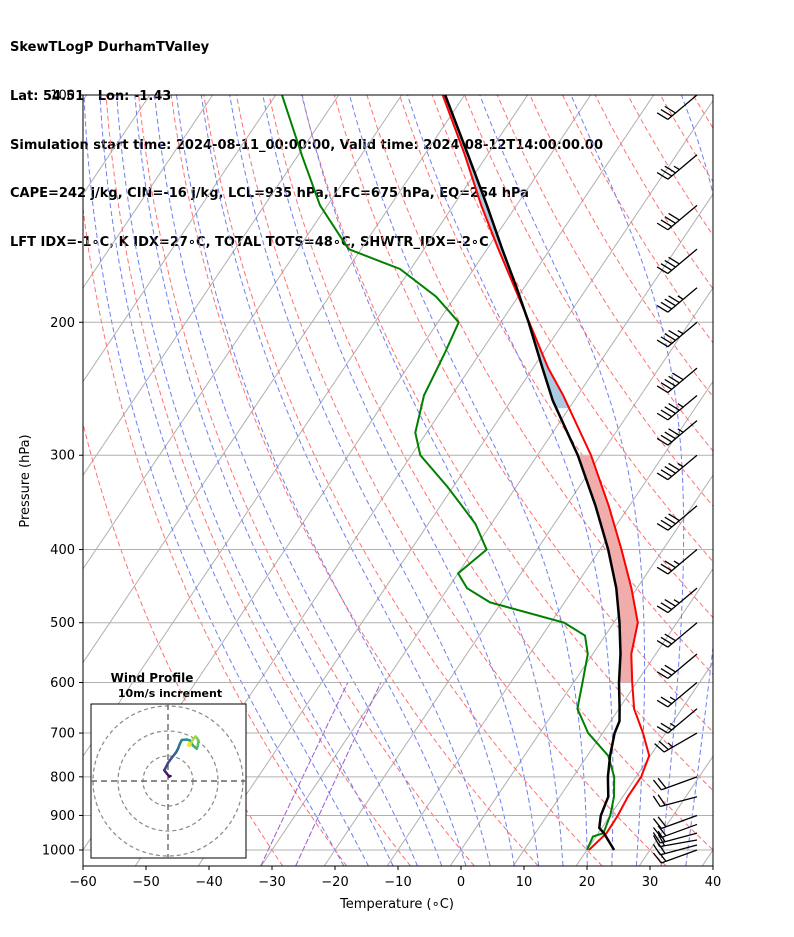  What do you see at coordinates (587, 882) in the screenshot?
I see `x-tick-label: 20` at bounding box center [587, 882].